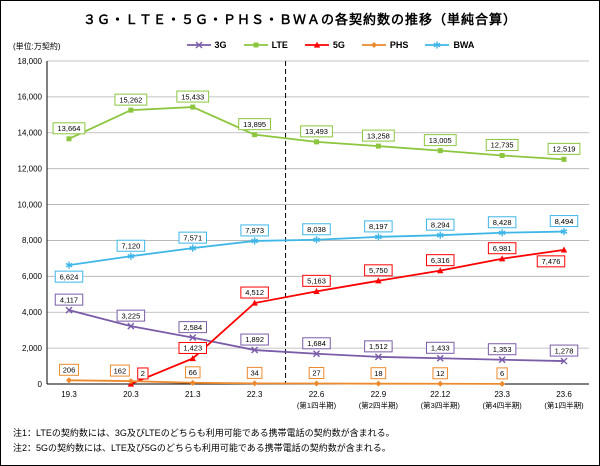  What do you see at coordinates (193, 394) in the screenshot?
I see `x-axis-tick-label: 21.3` at bounding box center [193, 394].